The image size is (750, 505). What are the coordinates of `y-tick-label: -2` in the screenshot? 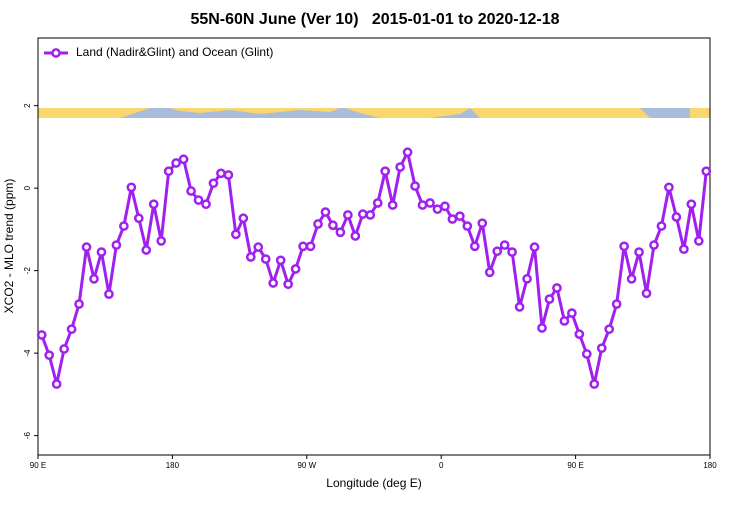 It's located at (27, 271).